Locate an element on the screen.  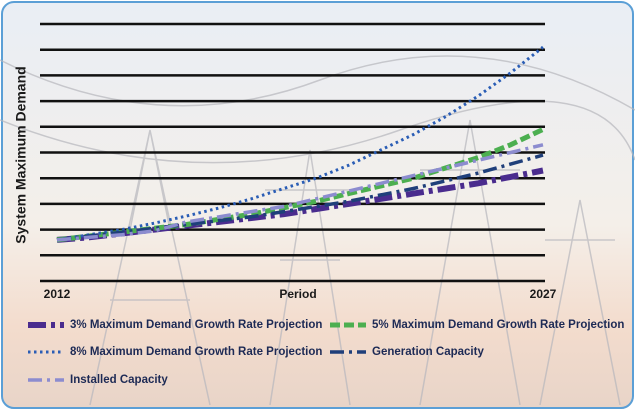
legend-label: Installed Capacity is located at coordinates (119, 380).